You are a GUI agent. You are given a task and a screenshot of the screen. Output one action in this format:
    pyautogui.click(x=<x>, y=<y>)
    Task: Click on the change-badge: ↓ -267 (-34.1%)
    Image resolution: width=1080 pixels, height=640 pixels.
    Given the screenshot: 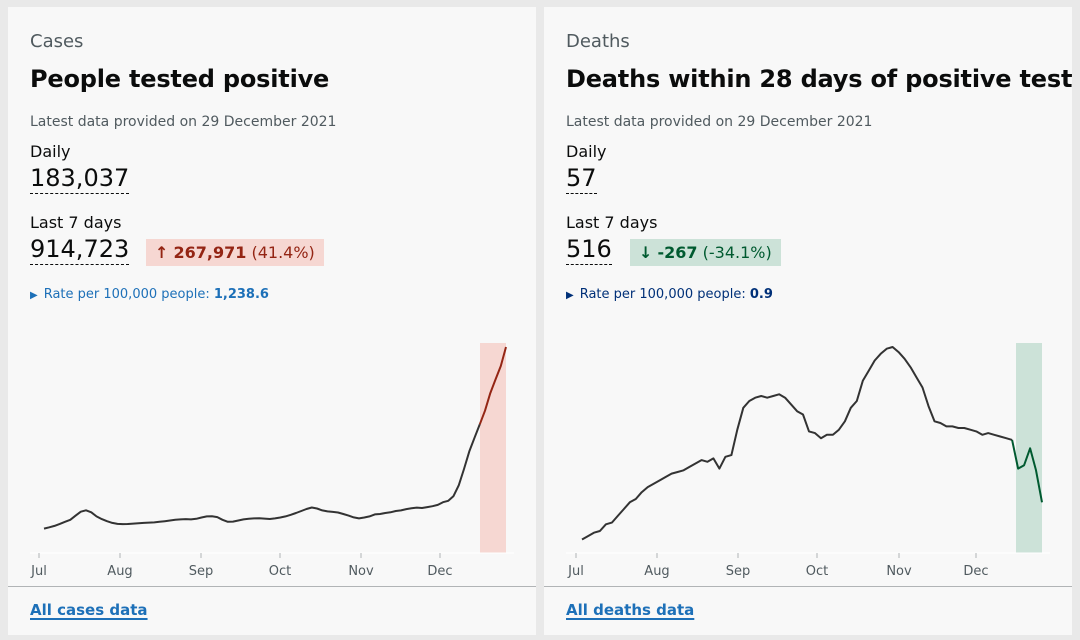 What is the action you would take?
    pyautogui.click(x=705, y=252)
    